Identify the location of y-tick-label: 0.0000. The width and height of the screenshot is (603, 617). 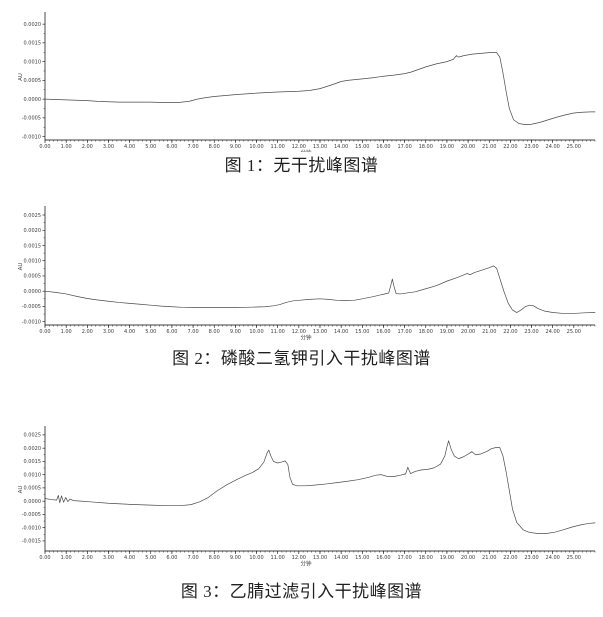
(33, 292).